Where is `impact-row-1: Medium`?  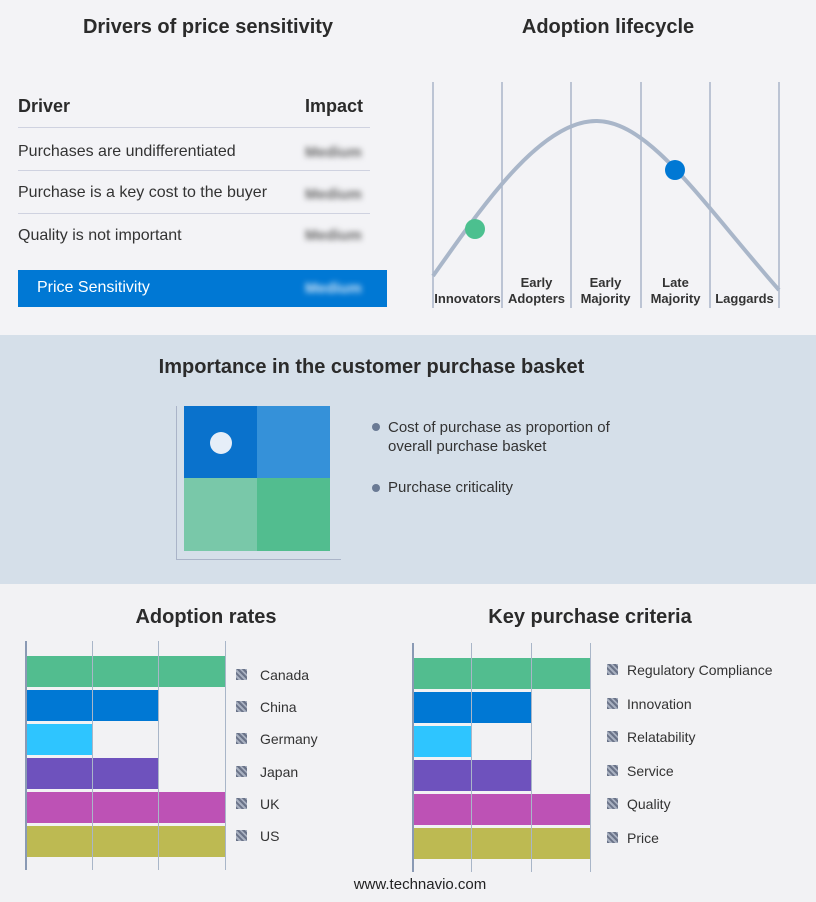
impact-row-1: Medium is located at coordinates (333, 152).